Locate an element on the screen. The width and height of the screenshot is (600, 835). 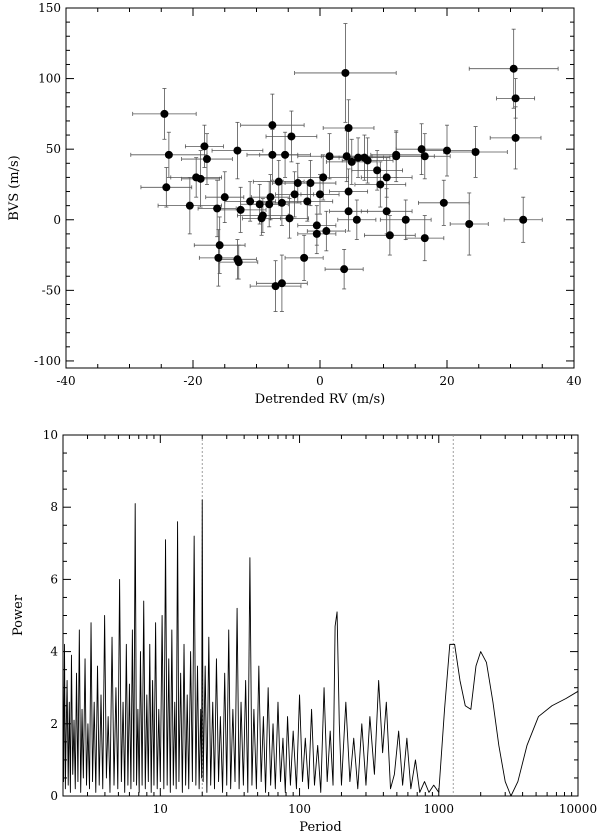
y-axis-label: BVS (m/s) is located at coordinates (14, 188).